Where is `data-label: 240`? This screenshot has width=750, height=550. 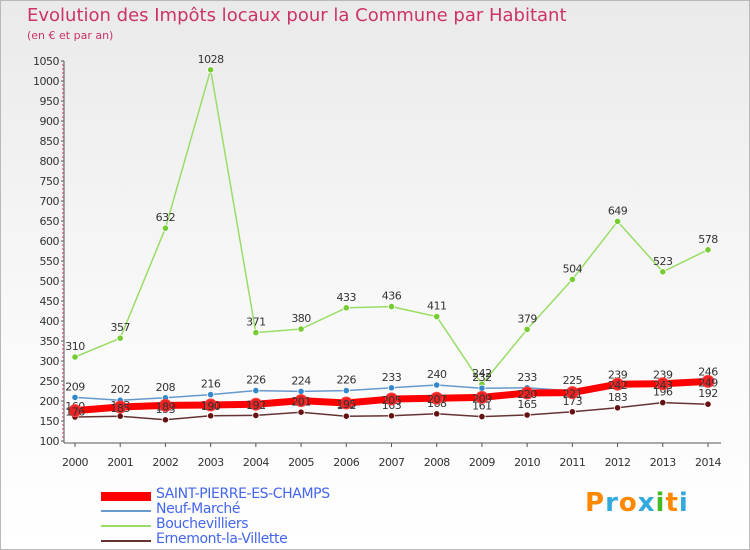
data-label: 240 is located at coordinates (437, 374).